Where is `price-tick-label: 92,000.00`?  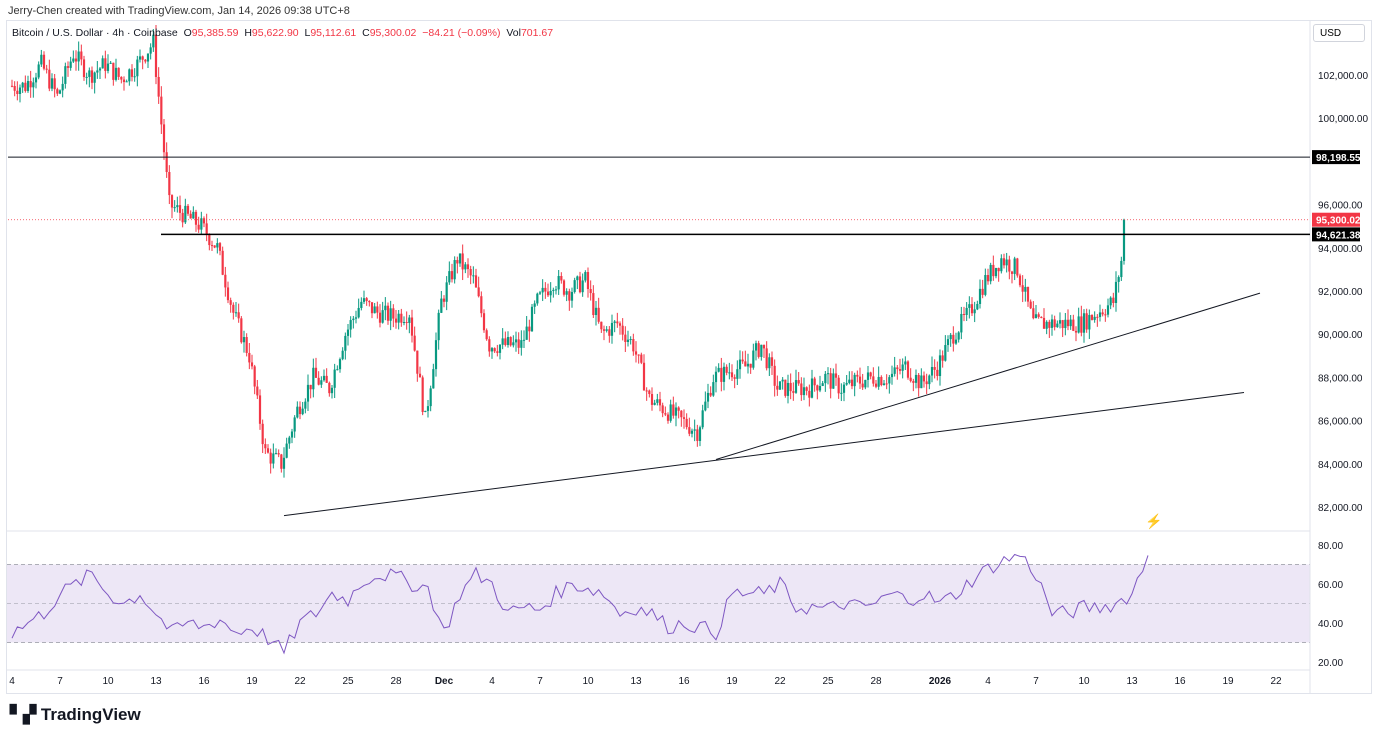 price-tick-label: 92,000.00 is located at coordinates (1340, 292).